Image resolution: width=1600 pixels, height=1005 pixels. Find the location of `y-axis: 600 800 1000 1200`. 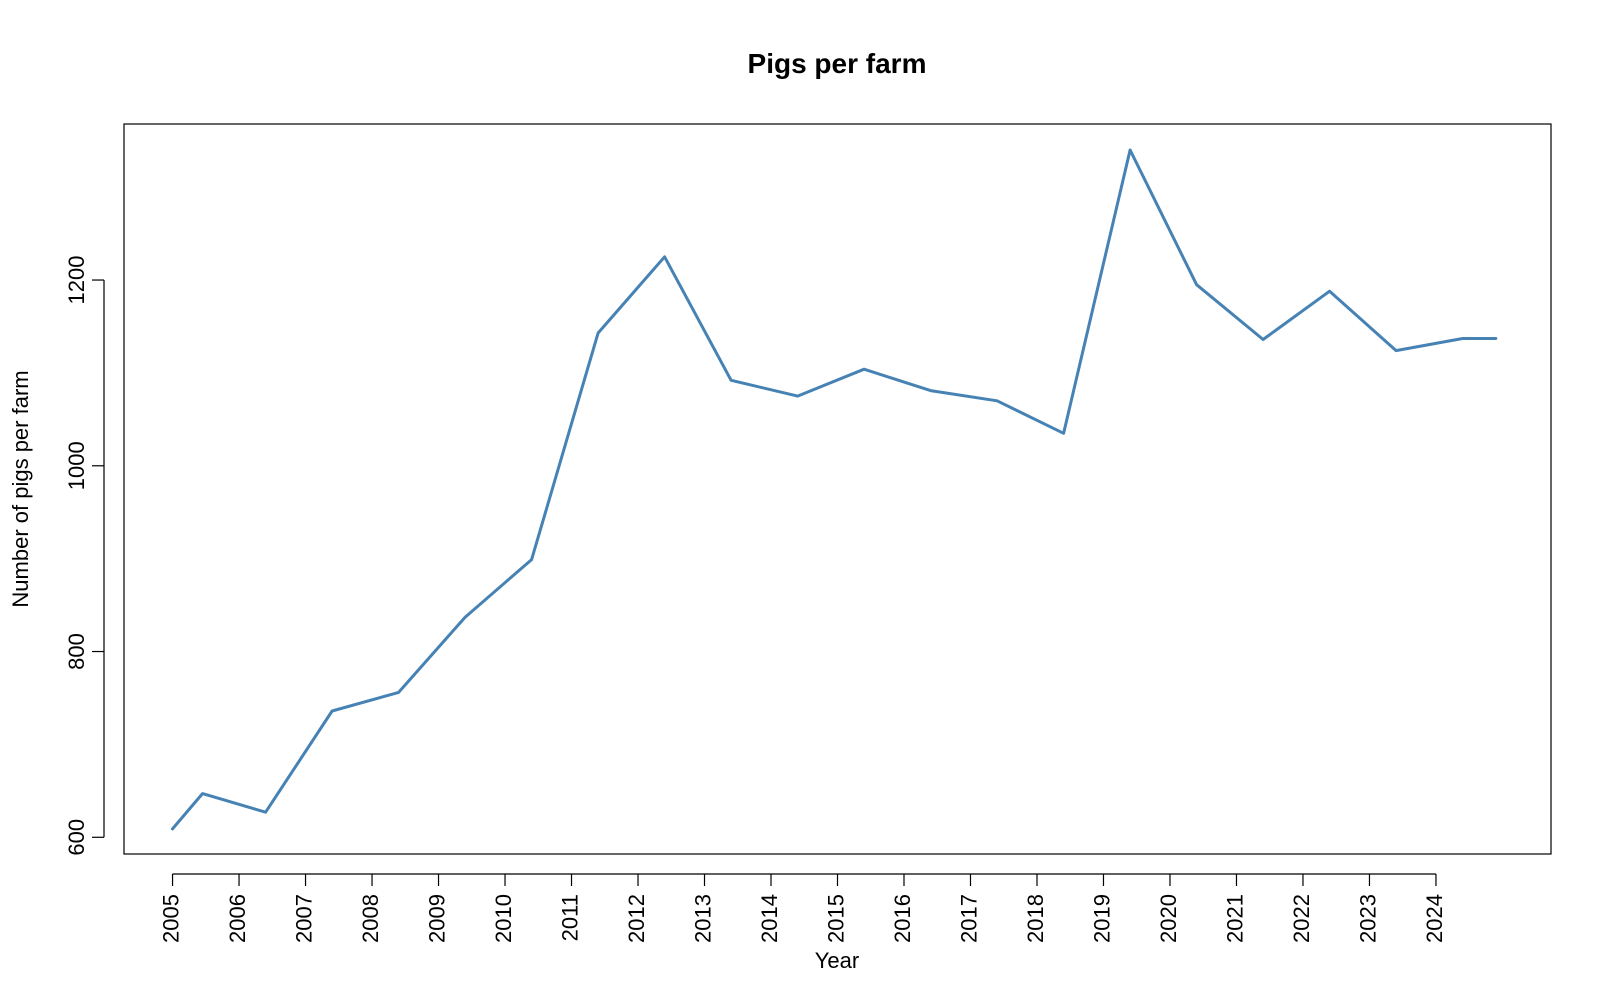

y-axis: 600 800 1000 1200 is located at coordinates (84, 556).